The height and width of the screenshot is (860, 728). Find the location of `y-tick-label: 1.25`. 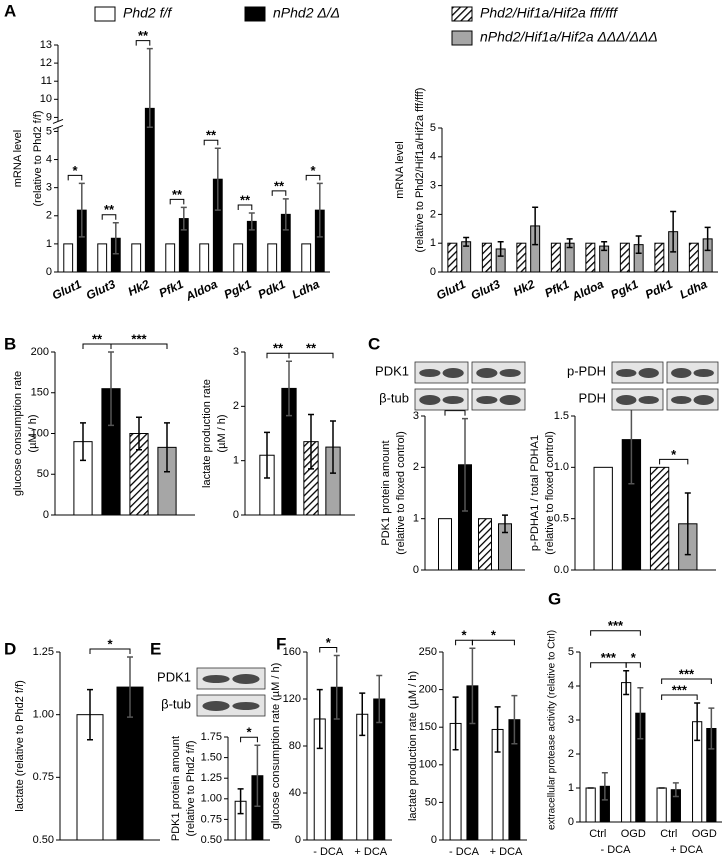

y-tick-label: 1.25 is located at coordinates (211, 778).